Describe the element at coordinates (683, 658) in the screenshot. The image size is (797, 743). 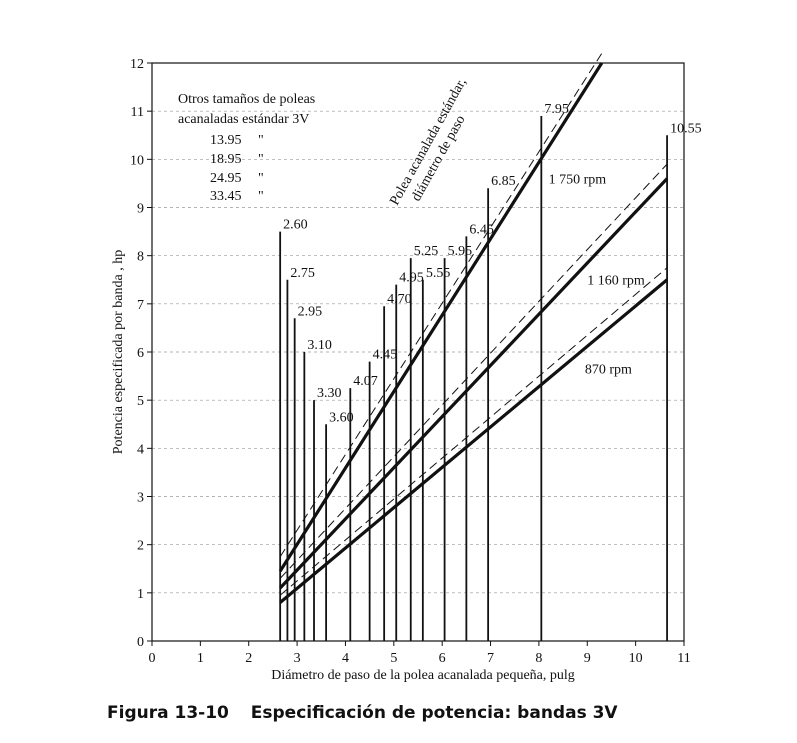
I see `x-tick-label-11: 11` at that location.